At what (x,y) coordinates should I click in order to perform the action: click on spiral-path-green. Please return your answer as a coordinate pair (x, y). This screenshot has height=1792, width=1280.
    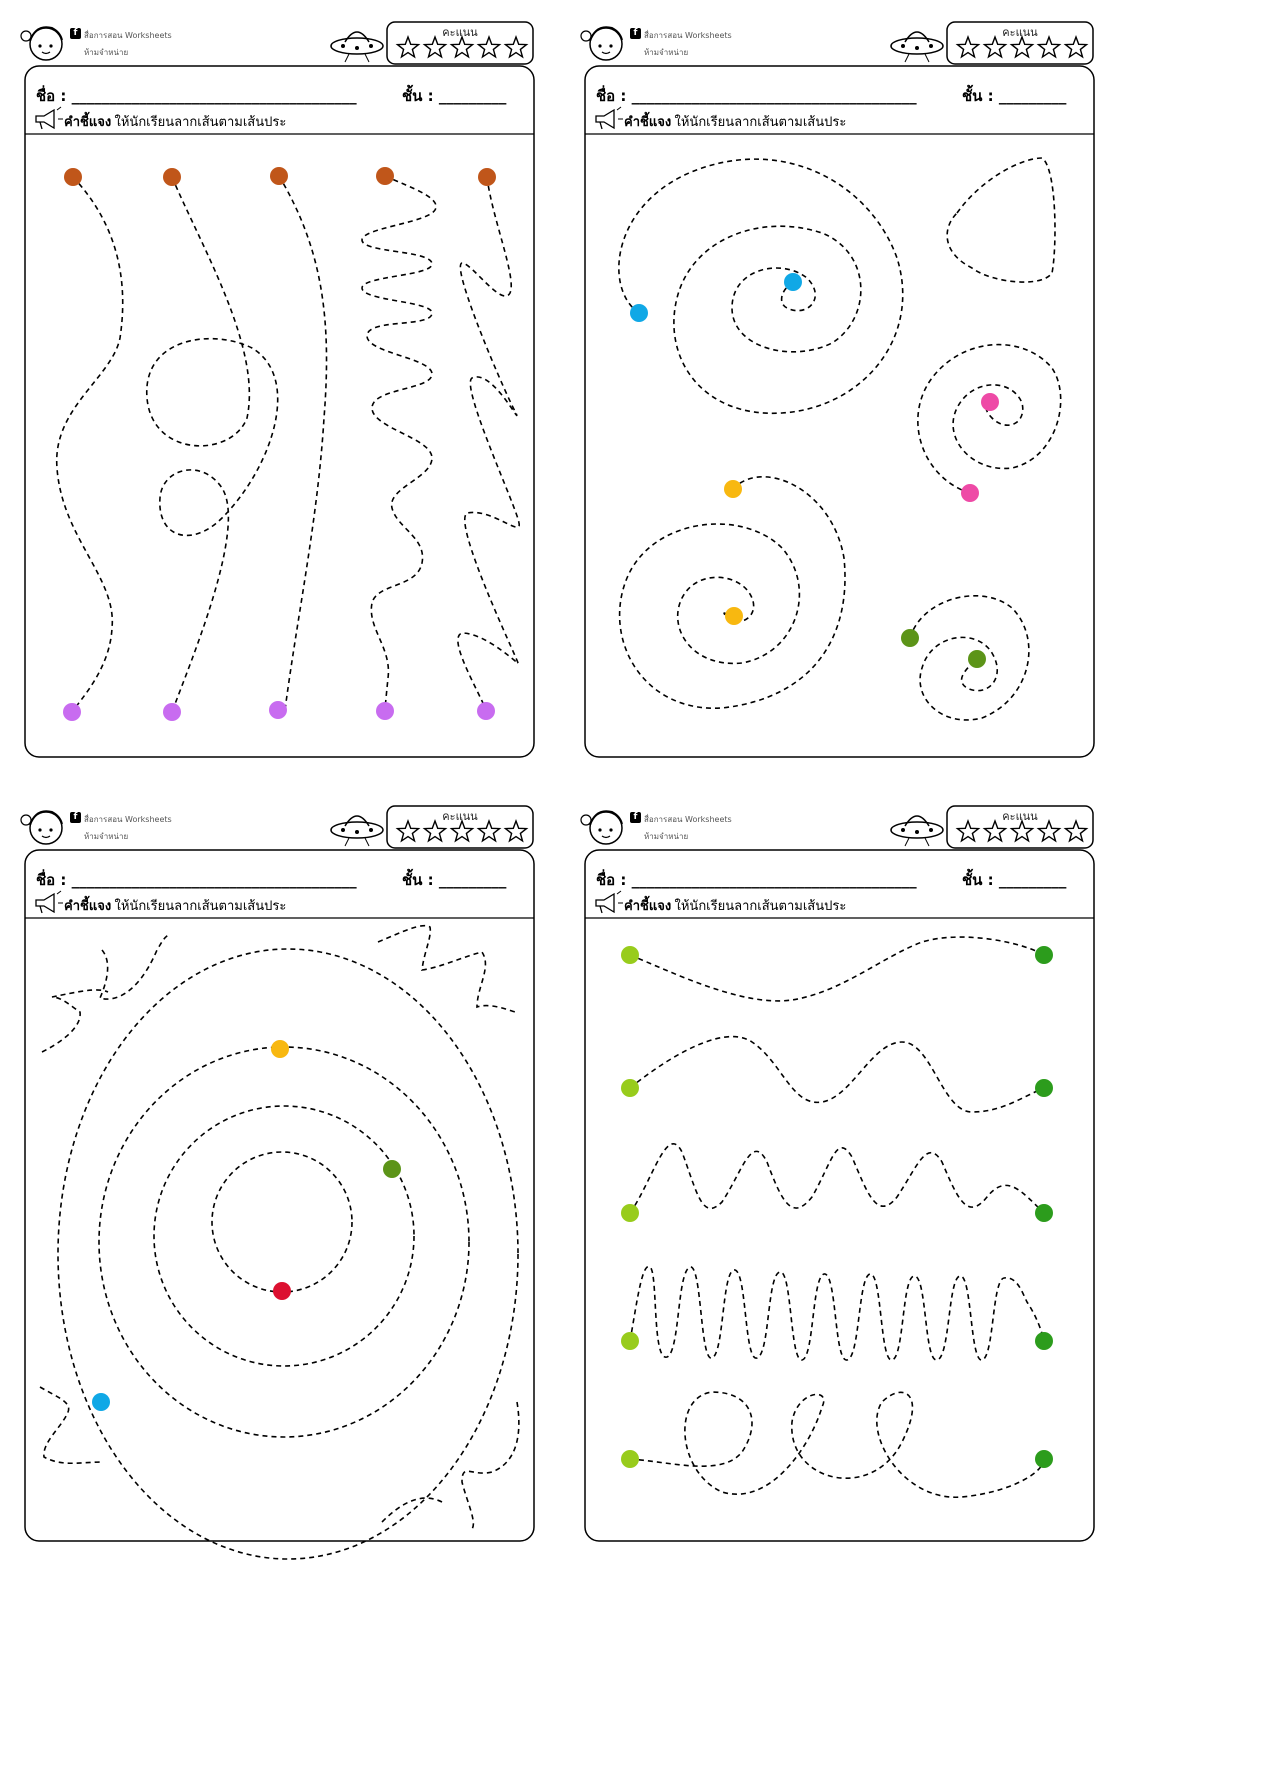
    Looking at the image, I should click on (969, 657).